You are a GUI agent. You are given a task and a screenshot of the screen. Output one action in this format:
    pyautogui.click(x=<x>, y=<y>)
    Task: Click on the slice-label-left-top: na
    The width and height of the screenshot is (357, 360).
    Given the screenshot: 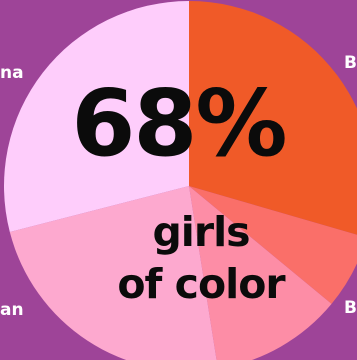 What is the action you would take?
    pyautogui.click(x=12, y=73)
    